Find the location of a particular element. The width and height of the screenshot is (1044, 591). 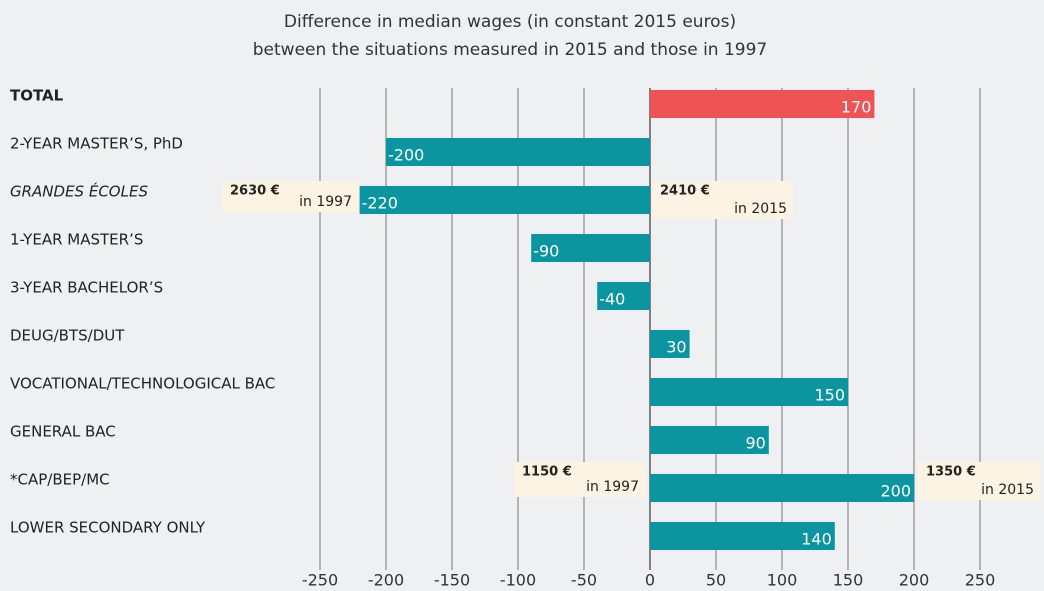

value-label: -40 is located at coordinates (612, 299).